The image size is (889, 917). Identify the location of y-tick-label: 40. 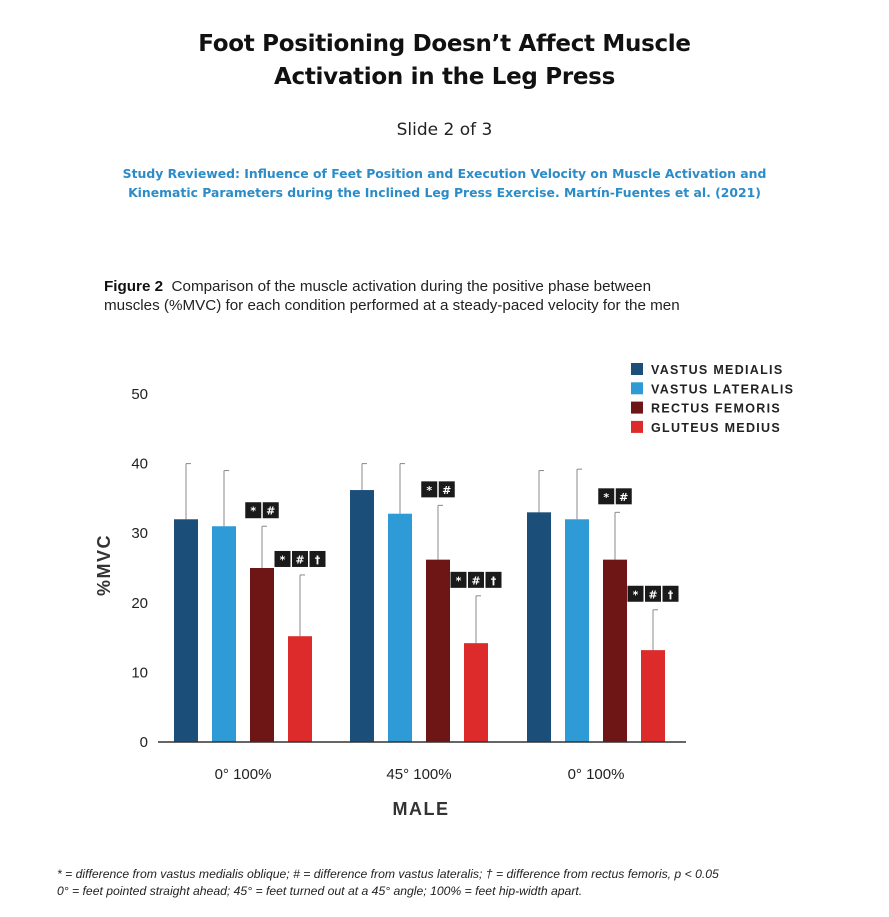
(139, 464).